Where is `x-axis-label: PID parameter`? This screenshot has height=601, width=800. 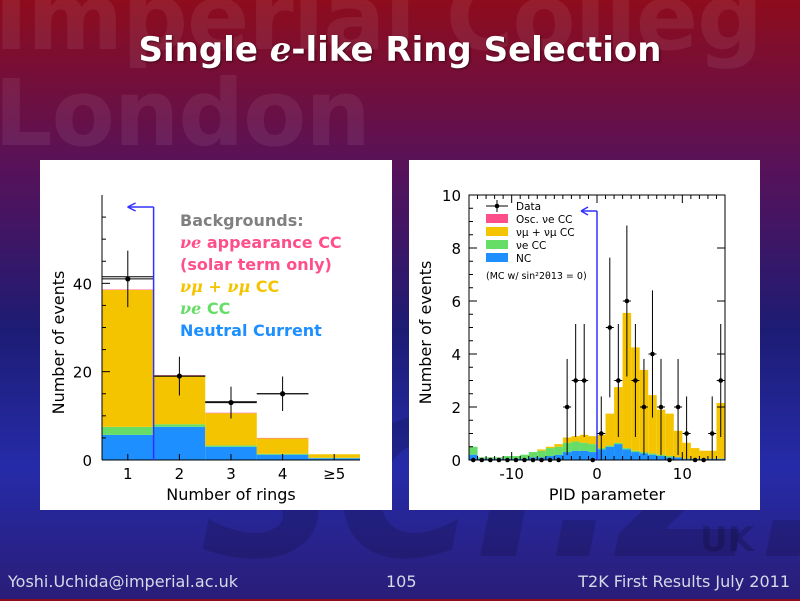
x-axis-label: PID parameter is located at coordinates (607, 494).